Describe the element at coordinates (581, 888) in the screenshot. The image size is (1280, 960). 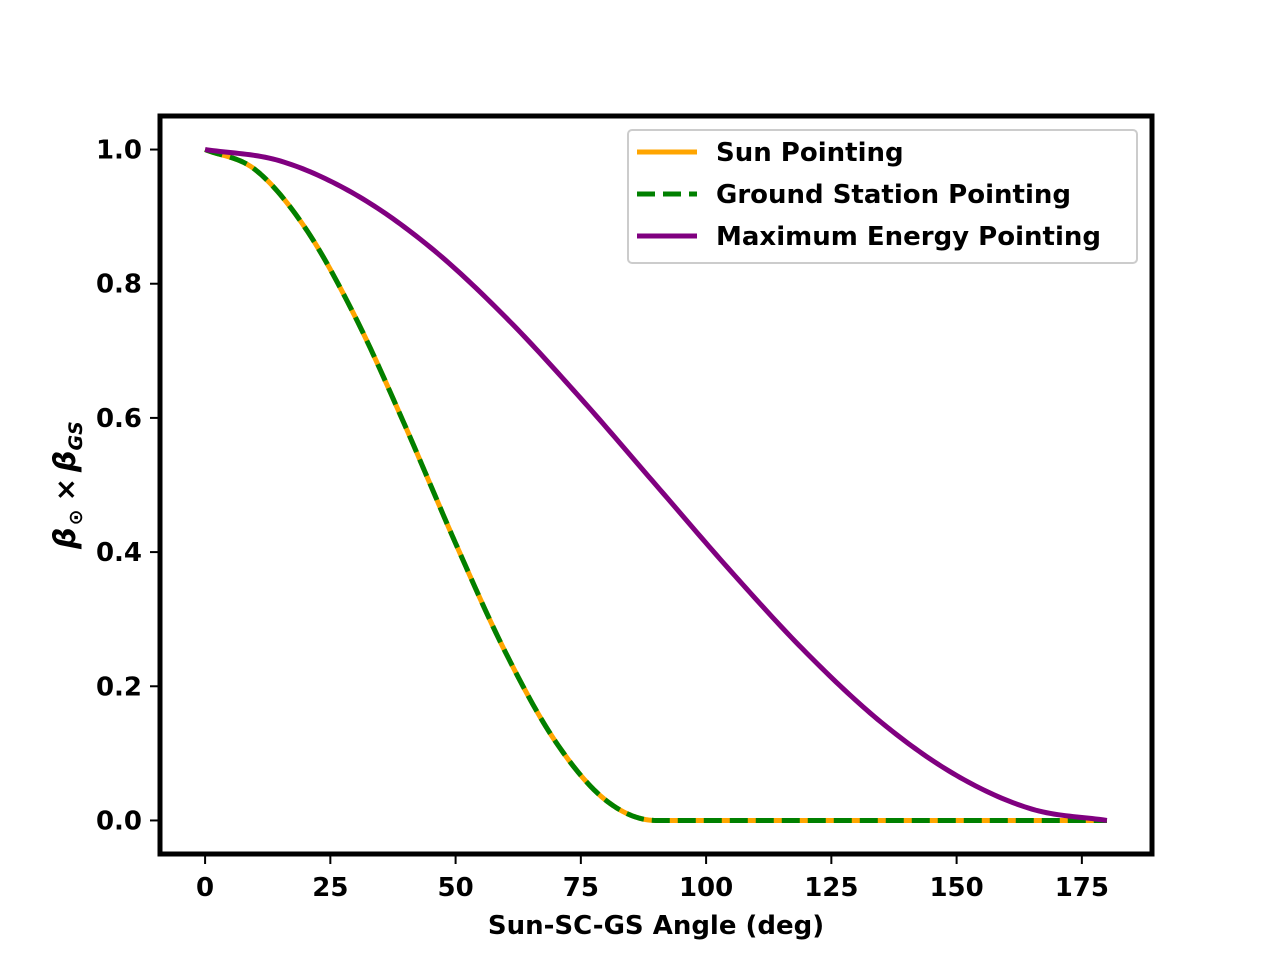
I see `x-tick-label: 75` at that location.